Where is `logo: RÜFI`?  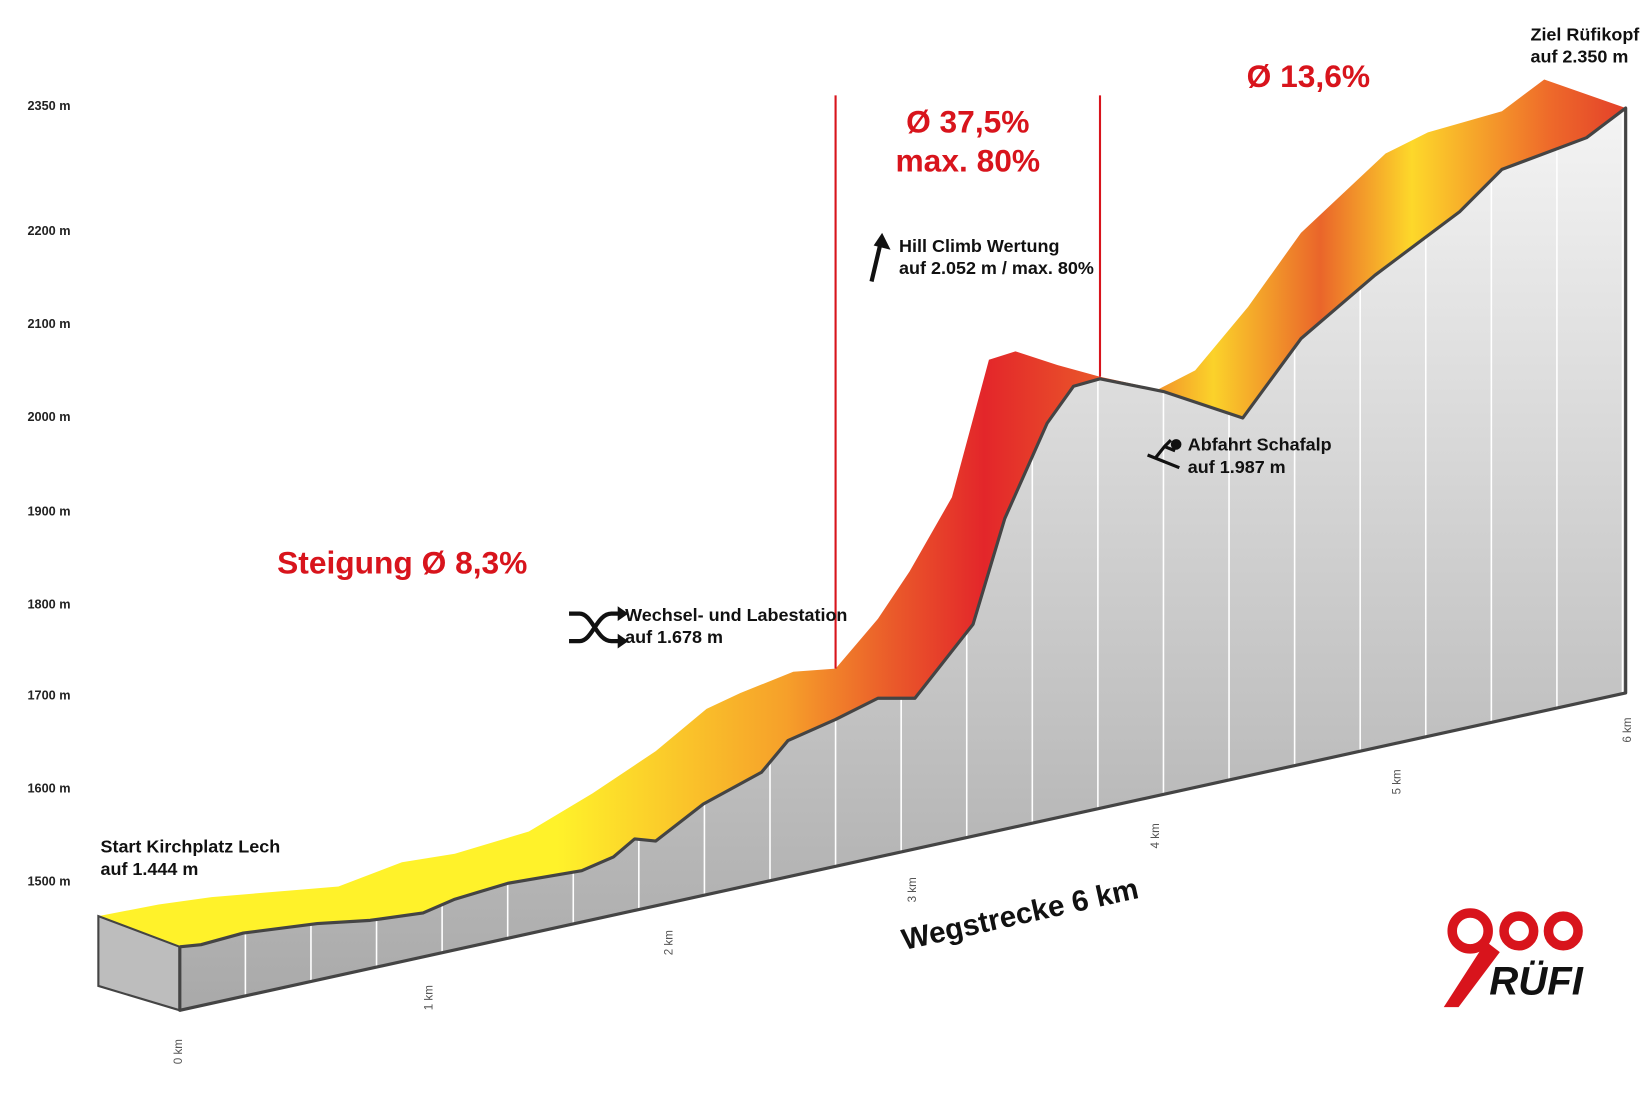
logo: RÜFI is located at coordinates (1513, 958).